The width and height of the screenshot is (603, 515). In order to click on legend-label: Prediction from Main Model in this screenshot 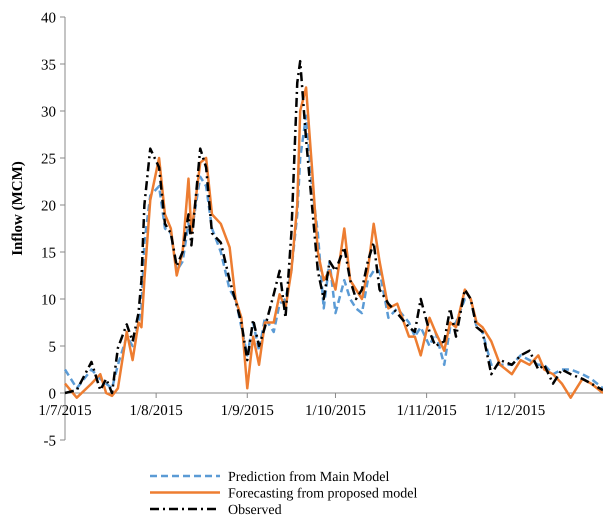, I will do `click(309, 477)`.